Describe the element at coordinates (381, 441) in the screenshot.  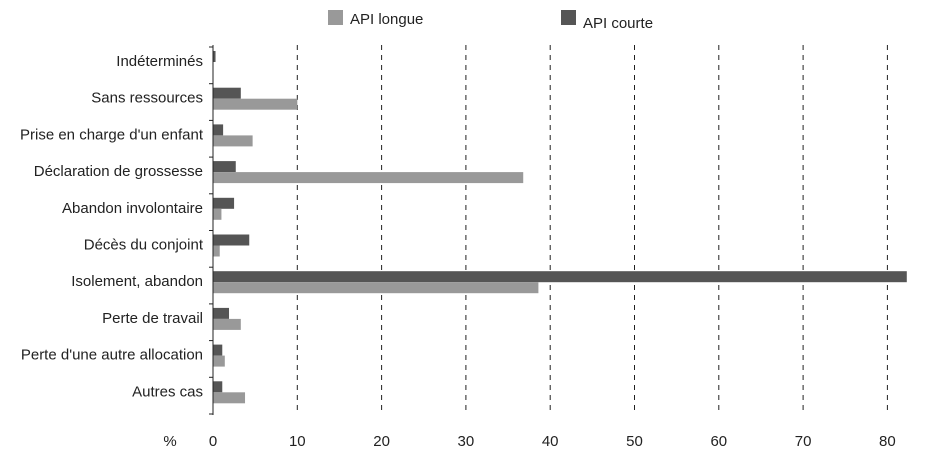
I see `x-tick-label: 20` at that location.